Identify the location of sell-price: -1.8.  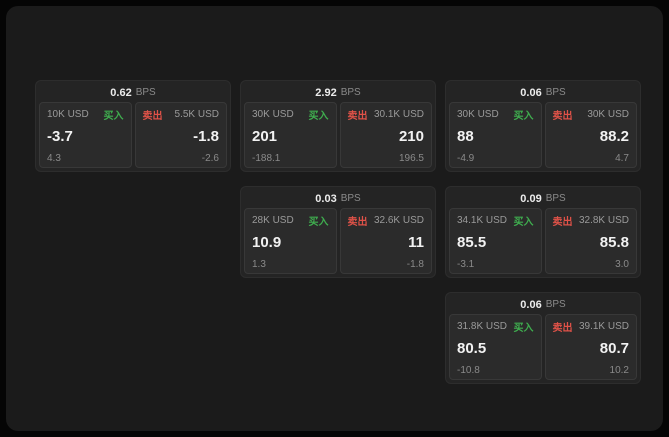
(206, 137).